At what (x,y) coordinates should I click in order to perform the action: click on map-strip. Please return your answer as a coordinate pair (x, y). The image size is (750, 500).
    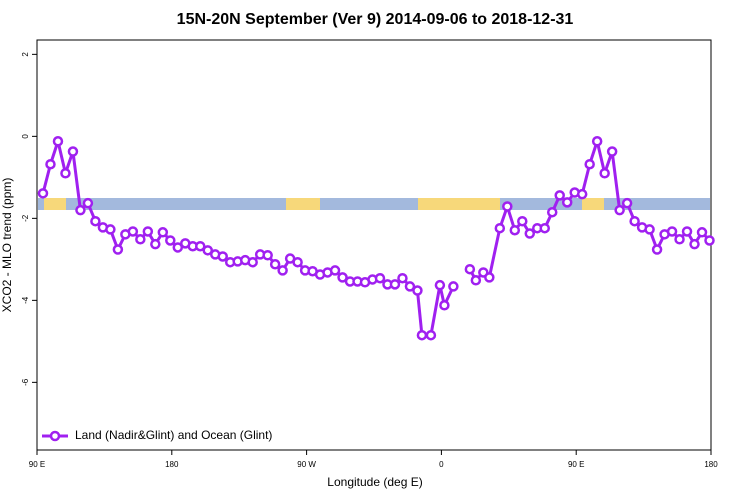
    Looking at the image, I should click on (374, 204).